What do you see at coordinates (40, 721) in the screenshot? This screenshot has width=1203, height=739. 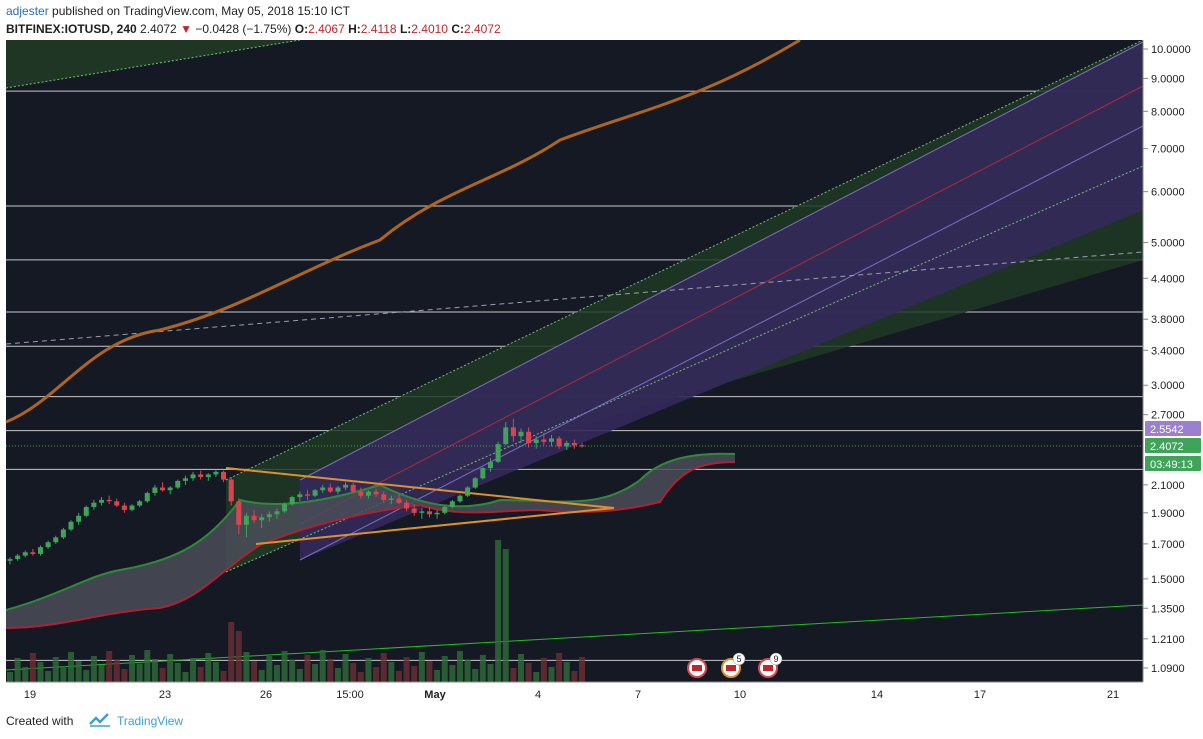 I see `created-with-text: Created with` at bounding box center [40, 721].